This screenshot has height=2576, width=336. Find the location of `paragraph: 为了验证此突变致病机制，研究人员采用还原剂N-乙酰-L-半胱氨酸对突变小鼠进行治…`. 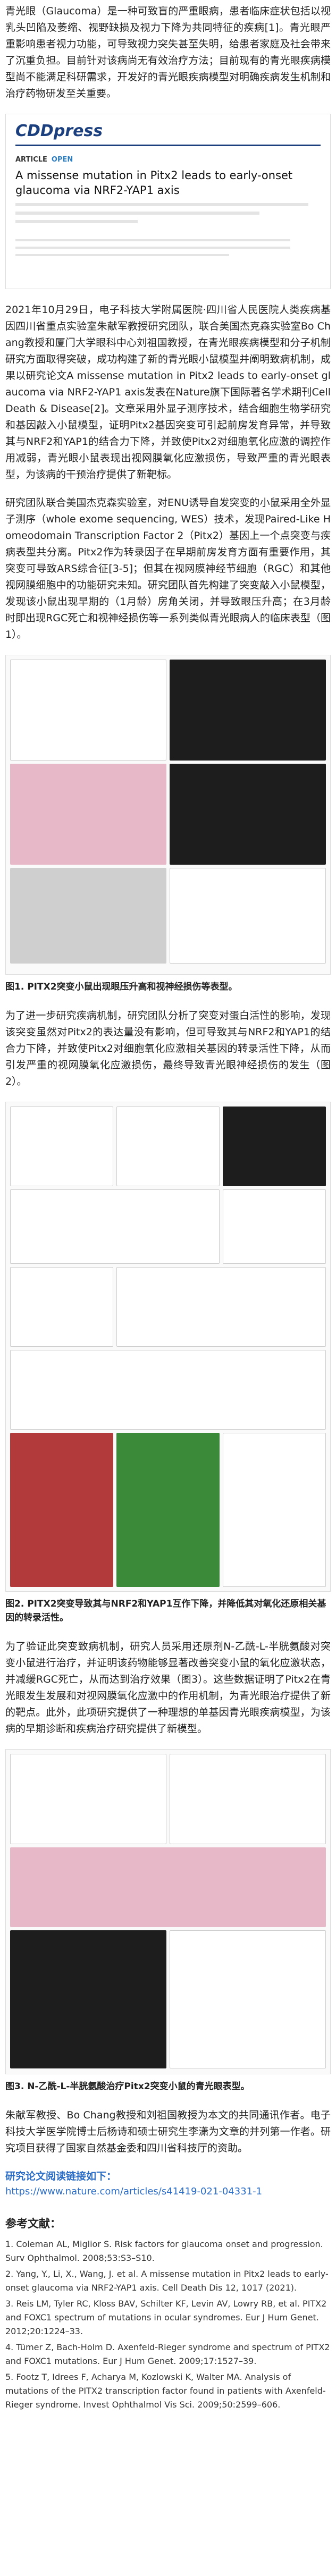

paragraph: 为了验证此突变致病机制，研究人员采用还原剂N-乙酰-L-半胱氨酸对突变小鼠进行治… is located at coordinates (168, 1688).